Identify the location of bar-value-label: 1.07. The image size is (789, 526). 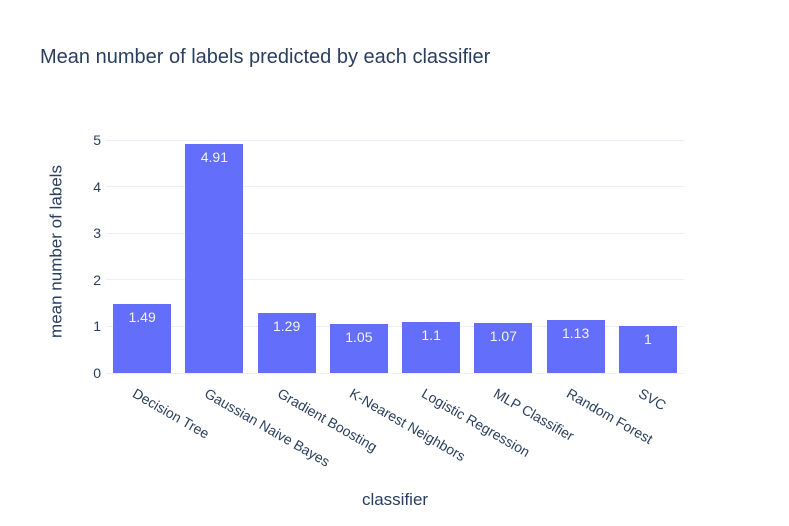
(503, 336).